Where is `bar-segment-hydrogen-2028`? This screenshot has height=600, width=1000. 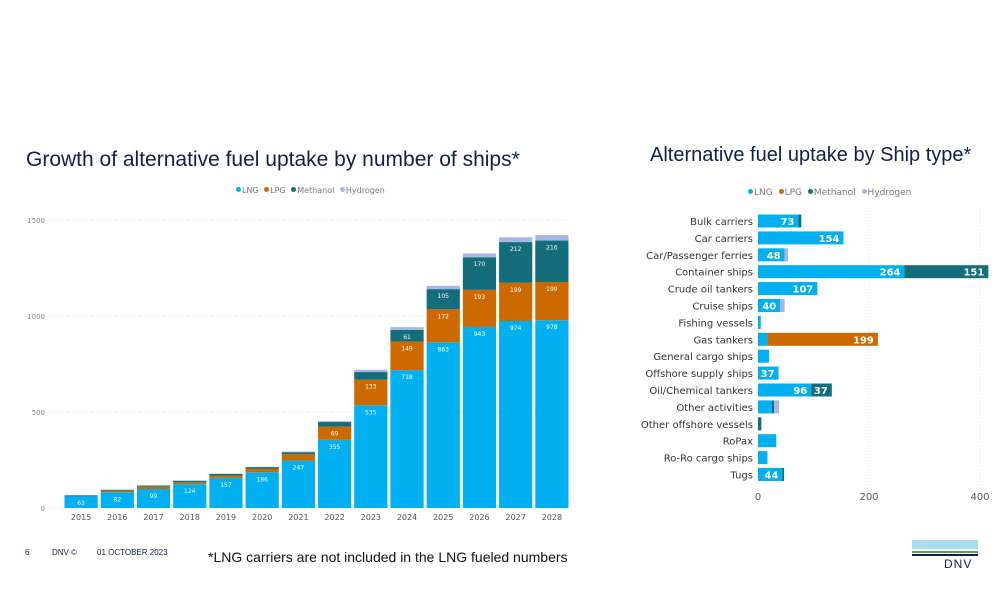 bar-segment-hydrogen-2028 is located at coordinates (552, 238).